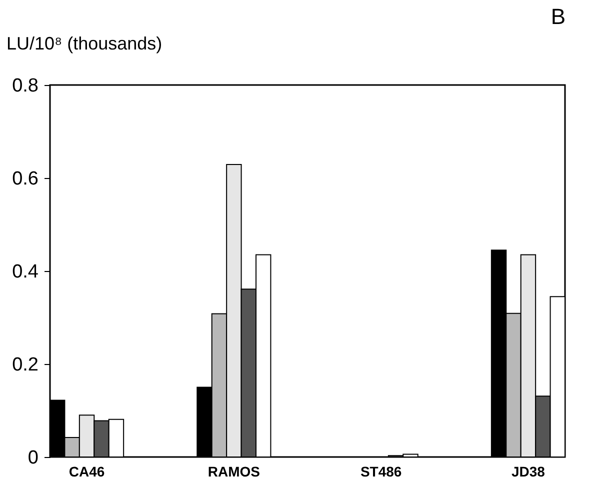 This screenshot has width=597, height=480. What do you see at coordinates (25, 272) in the screenshot?
I see `y-tick-label: 0.4` at bounding box center [25, 272].